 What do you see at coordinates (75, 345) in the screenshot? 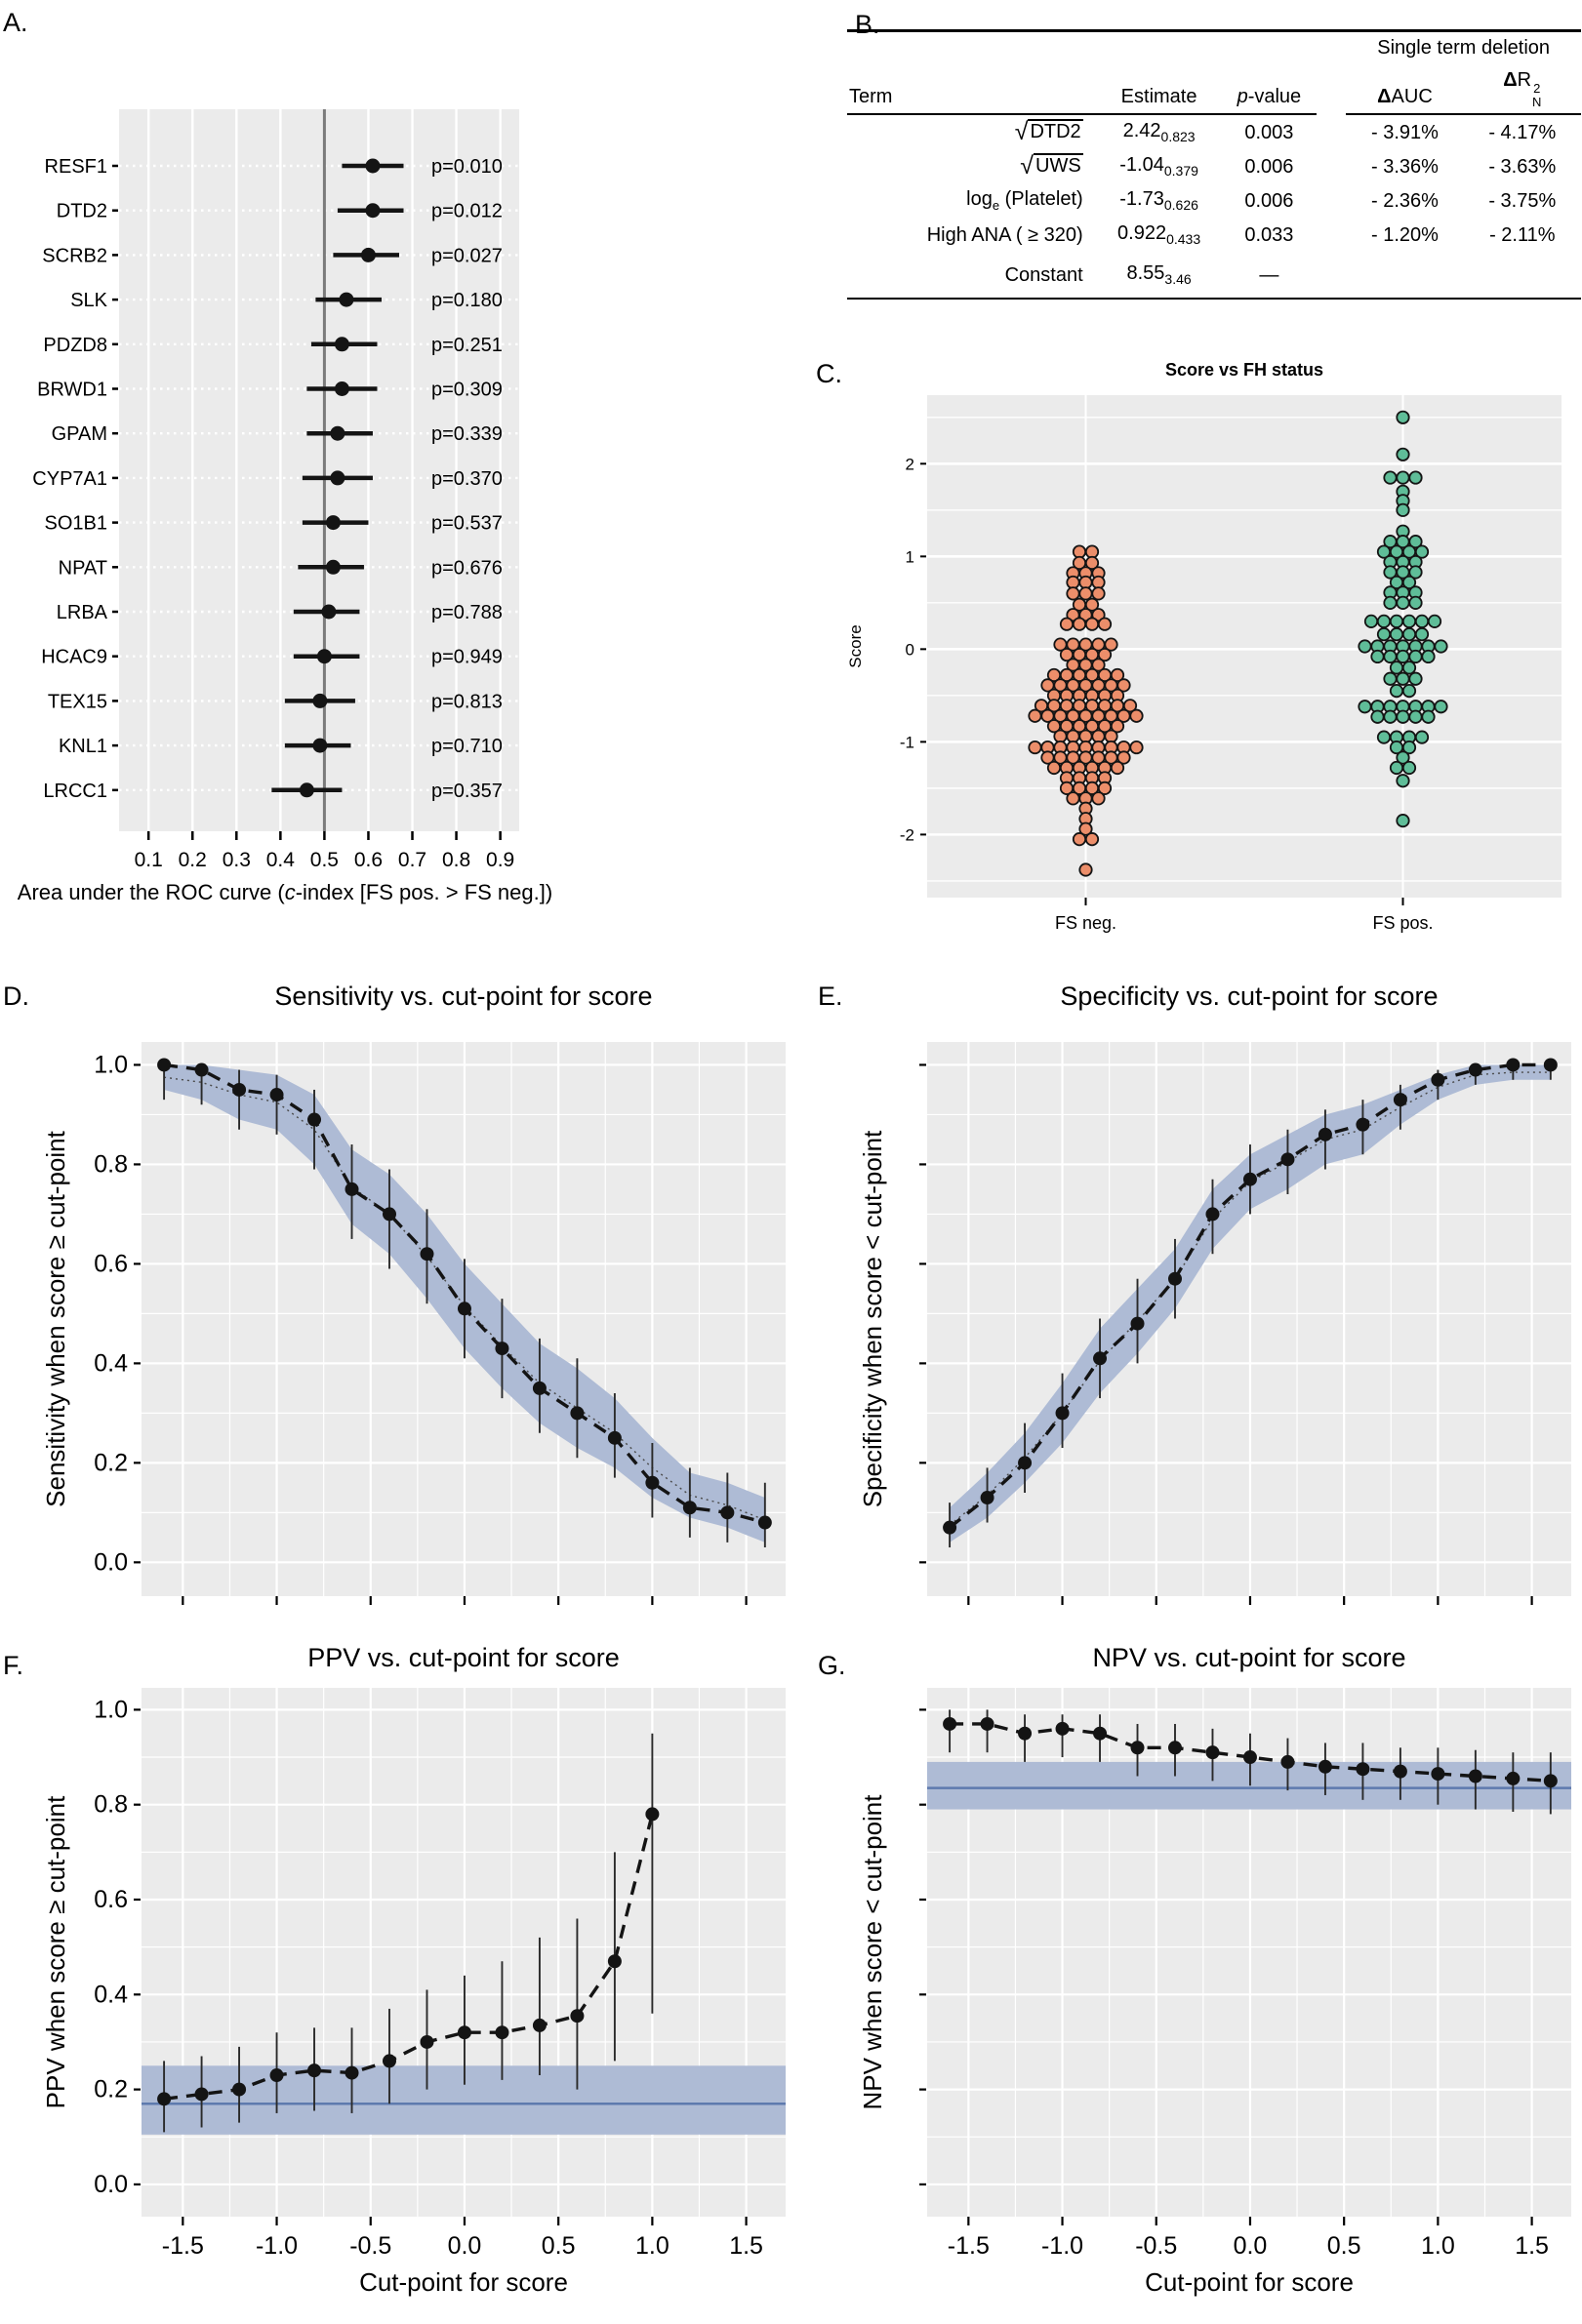
I see `gene-label: PDZD8` at bounding box center [75, 345].